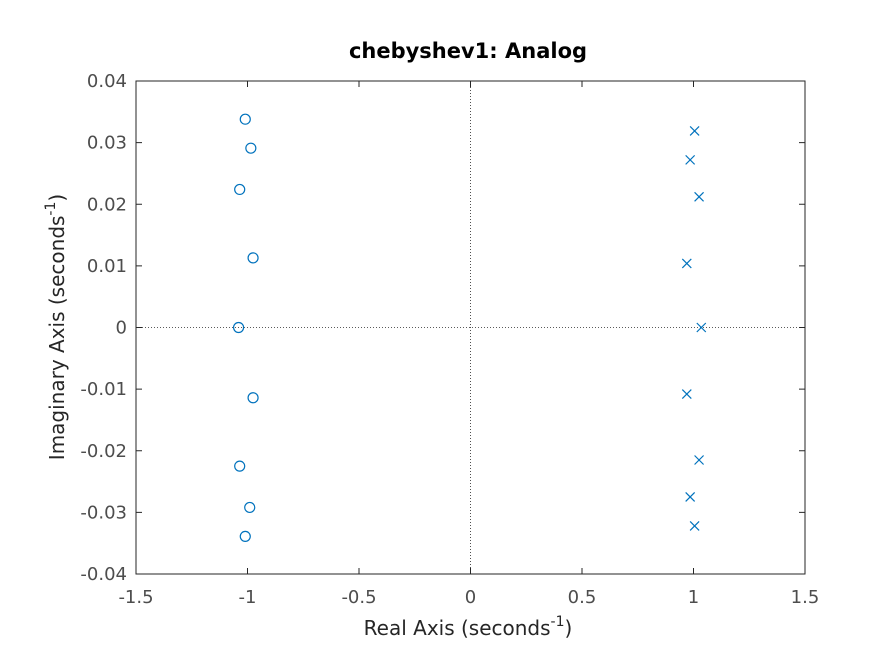  What do you see at coordinates (57, 198) in the screenshot?
I see `y-axis-label-close: )` at bounding box center [57, 198].